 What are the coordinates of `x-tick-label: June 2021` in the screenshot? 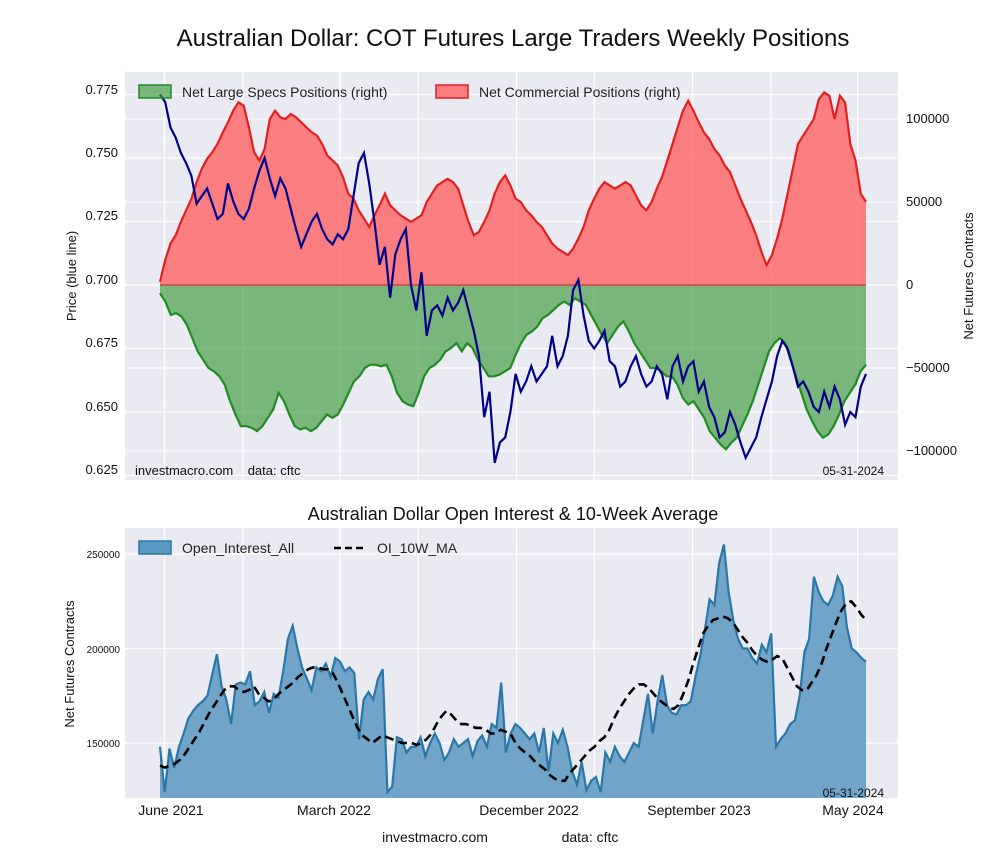 It's located at (171, 810).